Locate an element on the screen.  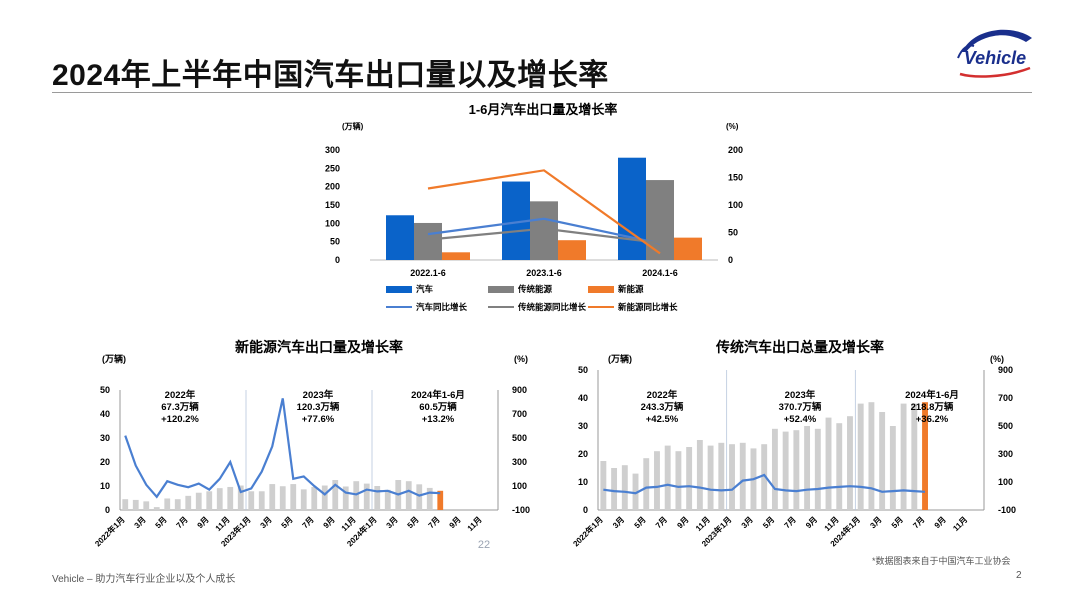
car-outline-icon is located at coordinates (994, 53).